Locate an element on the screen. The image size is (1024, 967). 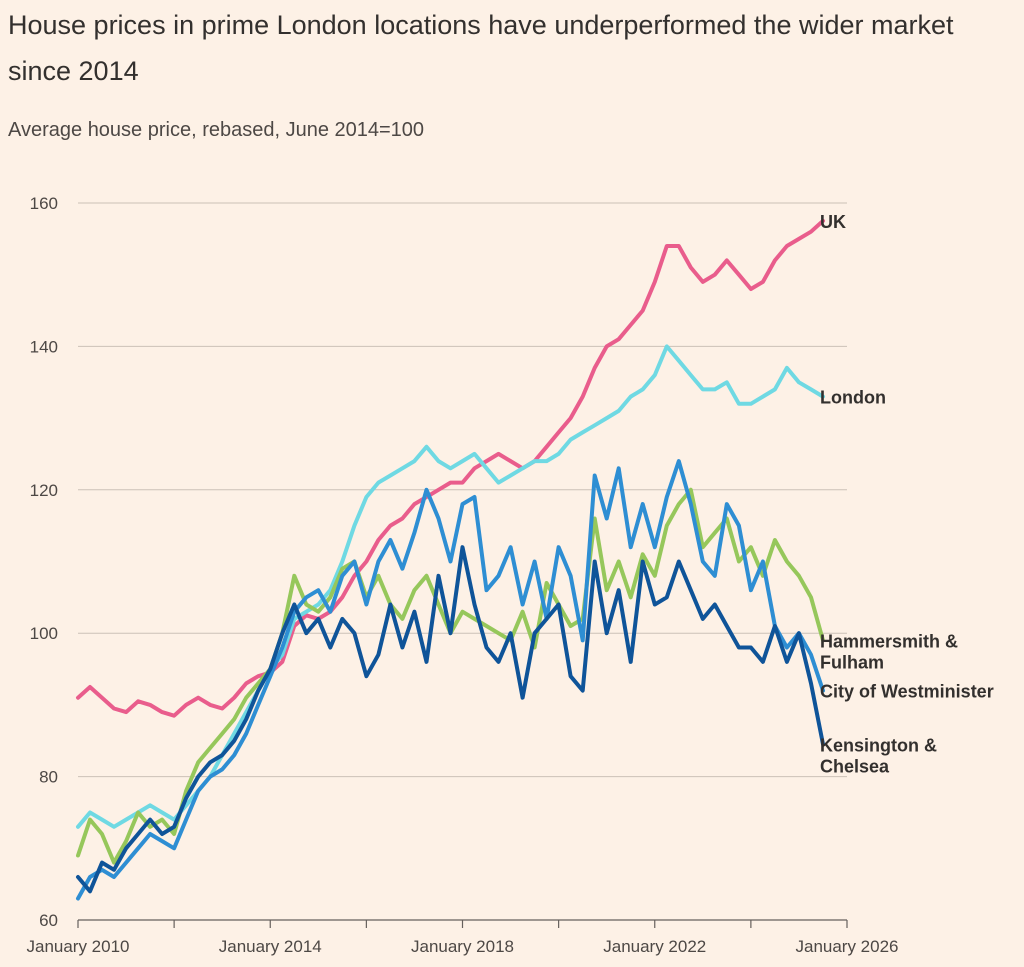
series-label: Chelsea is located at coordinates (855, 766).